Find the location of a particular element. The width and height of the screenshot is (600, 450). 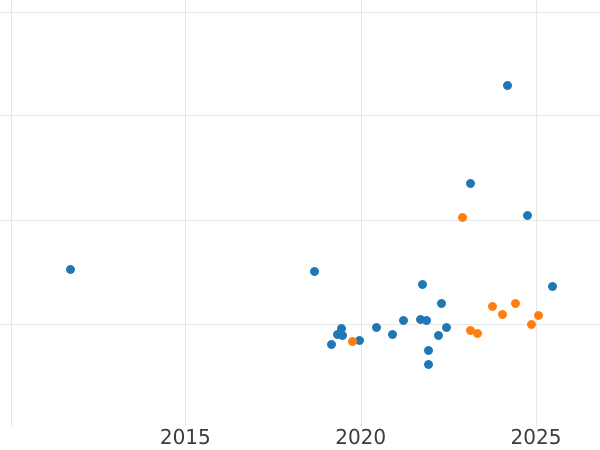

x-tick-label: 2025 is located at coordinates (536, 437).